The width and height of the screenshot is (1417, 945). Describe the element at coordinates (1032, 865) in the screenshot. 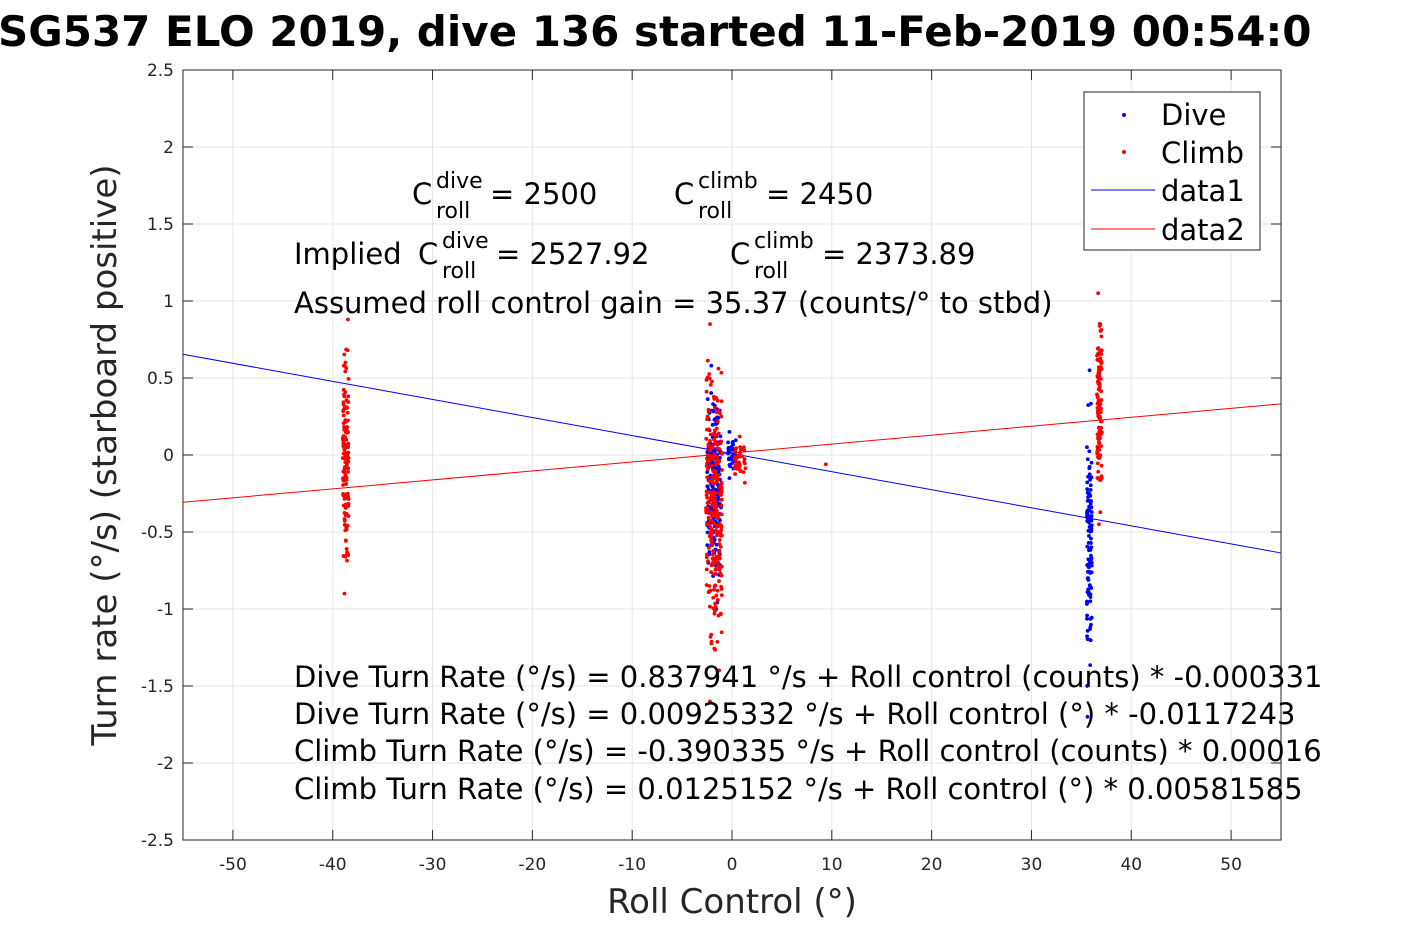

I see `x-tick-label: 30` at that location.